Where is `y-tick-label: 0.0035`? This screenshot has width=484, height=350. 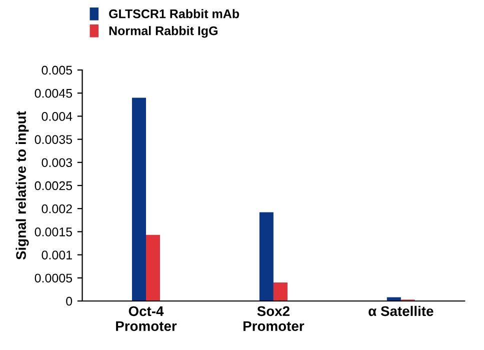
y-tick-label: 0.0035 is located at coordinates (53, 139).